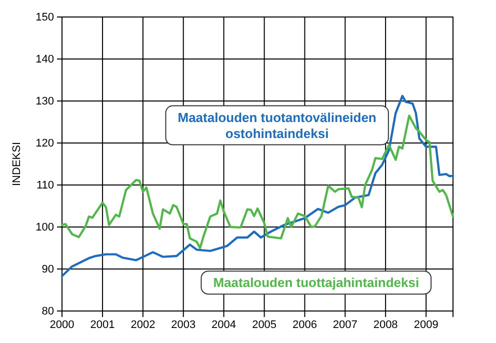  I want to click on text: Maatalouden tuottajahintaindeksi, so click(316, 282).